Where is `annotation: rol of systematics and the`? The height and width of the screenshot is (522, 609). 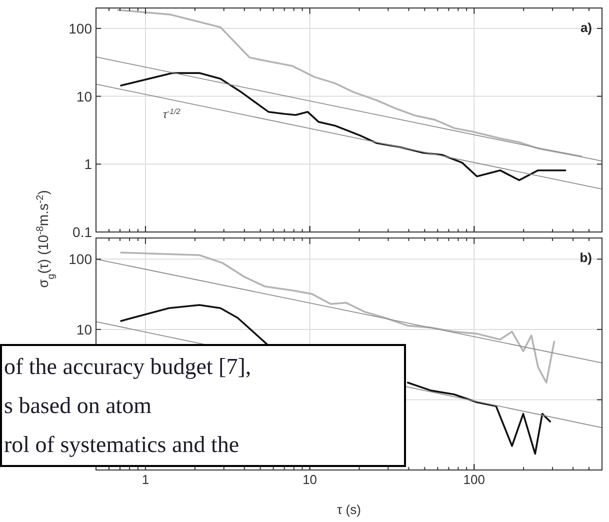 annotation: rol of systematics and the is located at coordinates (122, 444).